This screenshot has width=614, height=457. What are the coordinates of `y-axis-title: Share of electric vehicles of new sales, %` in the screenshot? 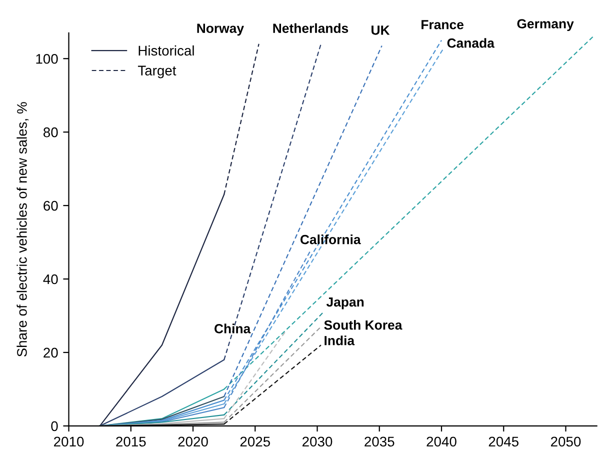 It's located at (22, 229).